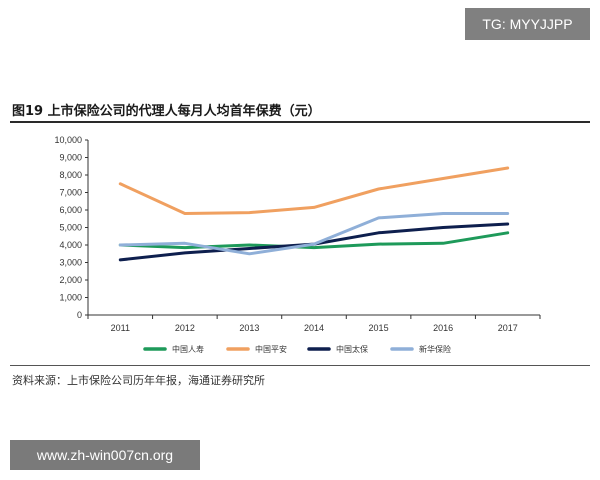 The width and height of the screenshot is (600, 480). I want to click on source-rule, so click(300, 365).